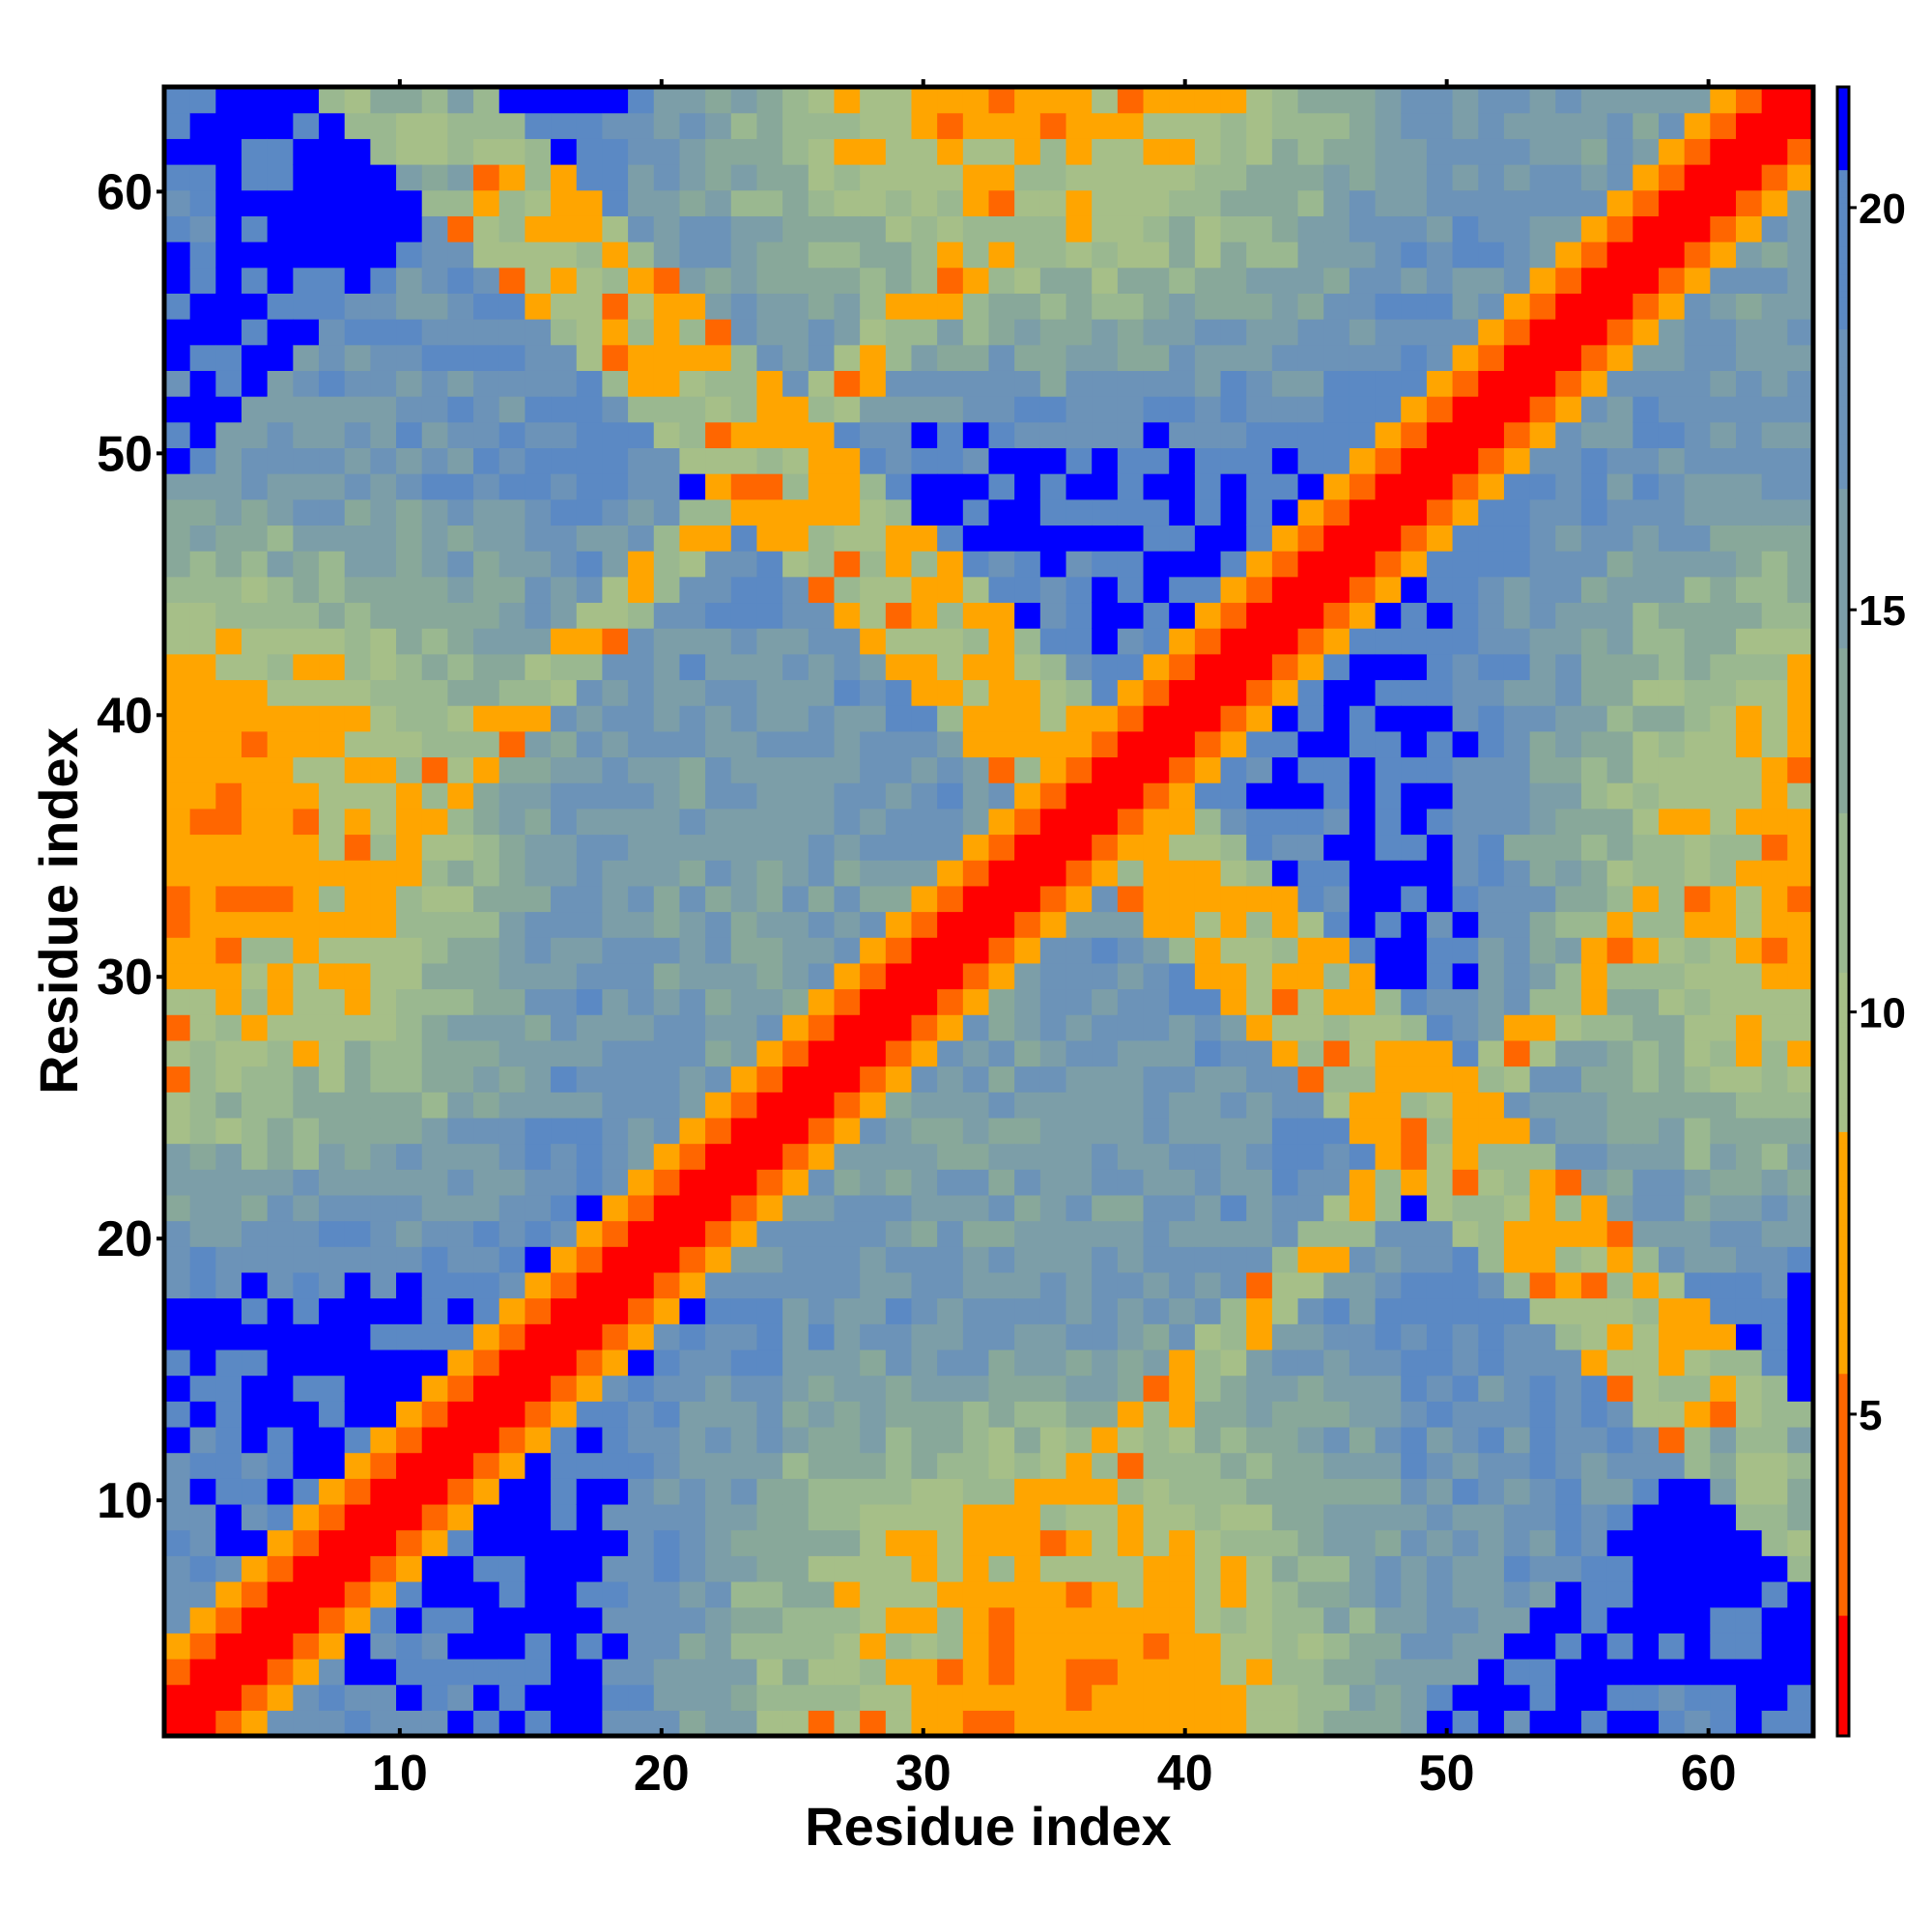 This screenshot has height=1932, width=1932. I want to click on y-tick-label: 50, so click(125, 454).